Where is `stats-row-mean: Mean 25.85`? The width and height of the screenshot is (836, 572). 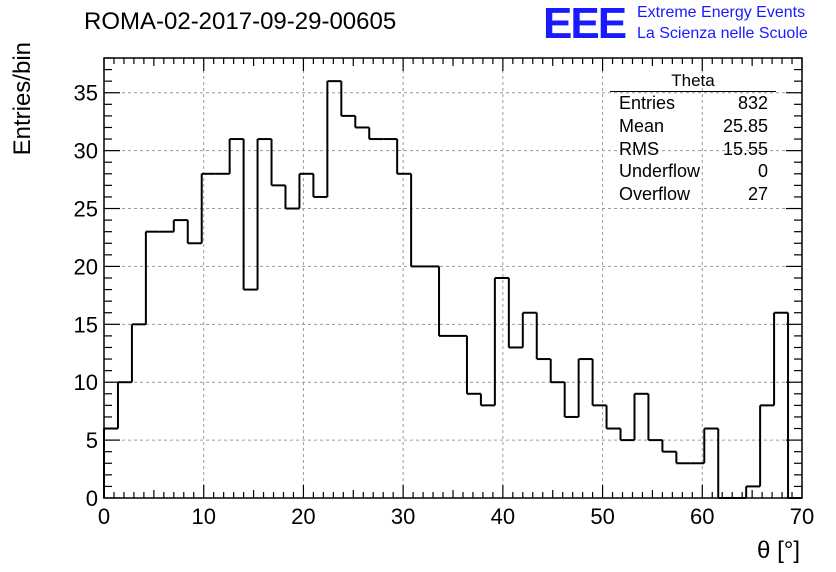
stats-row-mean: Mean 25.85 is located at coordinates (693, 126).